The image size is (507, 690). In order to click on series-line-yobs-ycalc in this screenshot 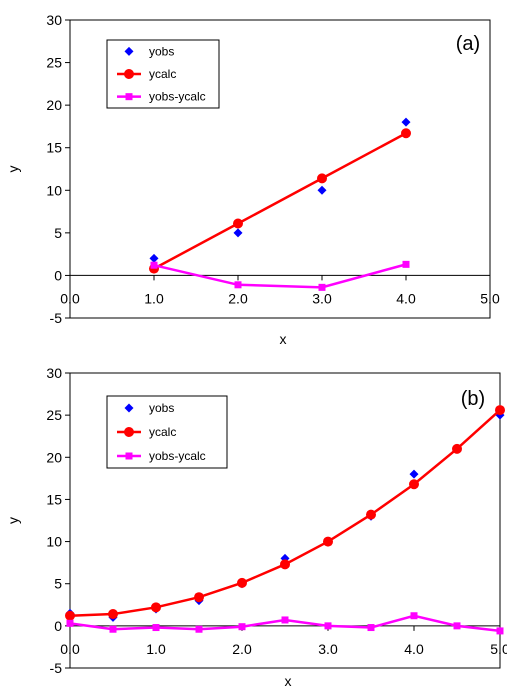, I will do `click(280, 276)`.